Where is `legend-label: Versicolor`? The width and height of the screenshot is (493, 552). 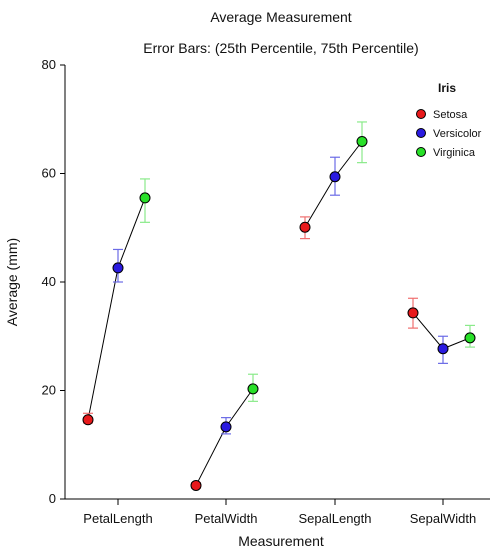
legend-label: Versicolor is located at coordinates (457, 134).